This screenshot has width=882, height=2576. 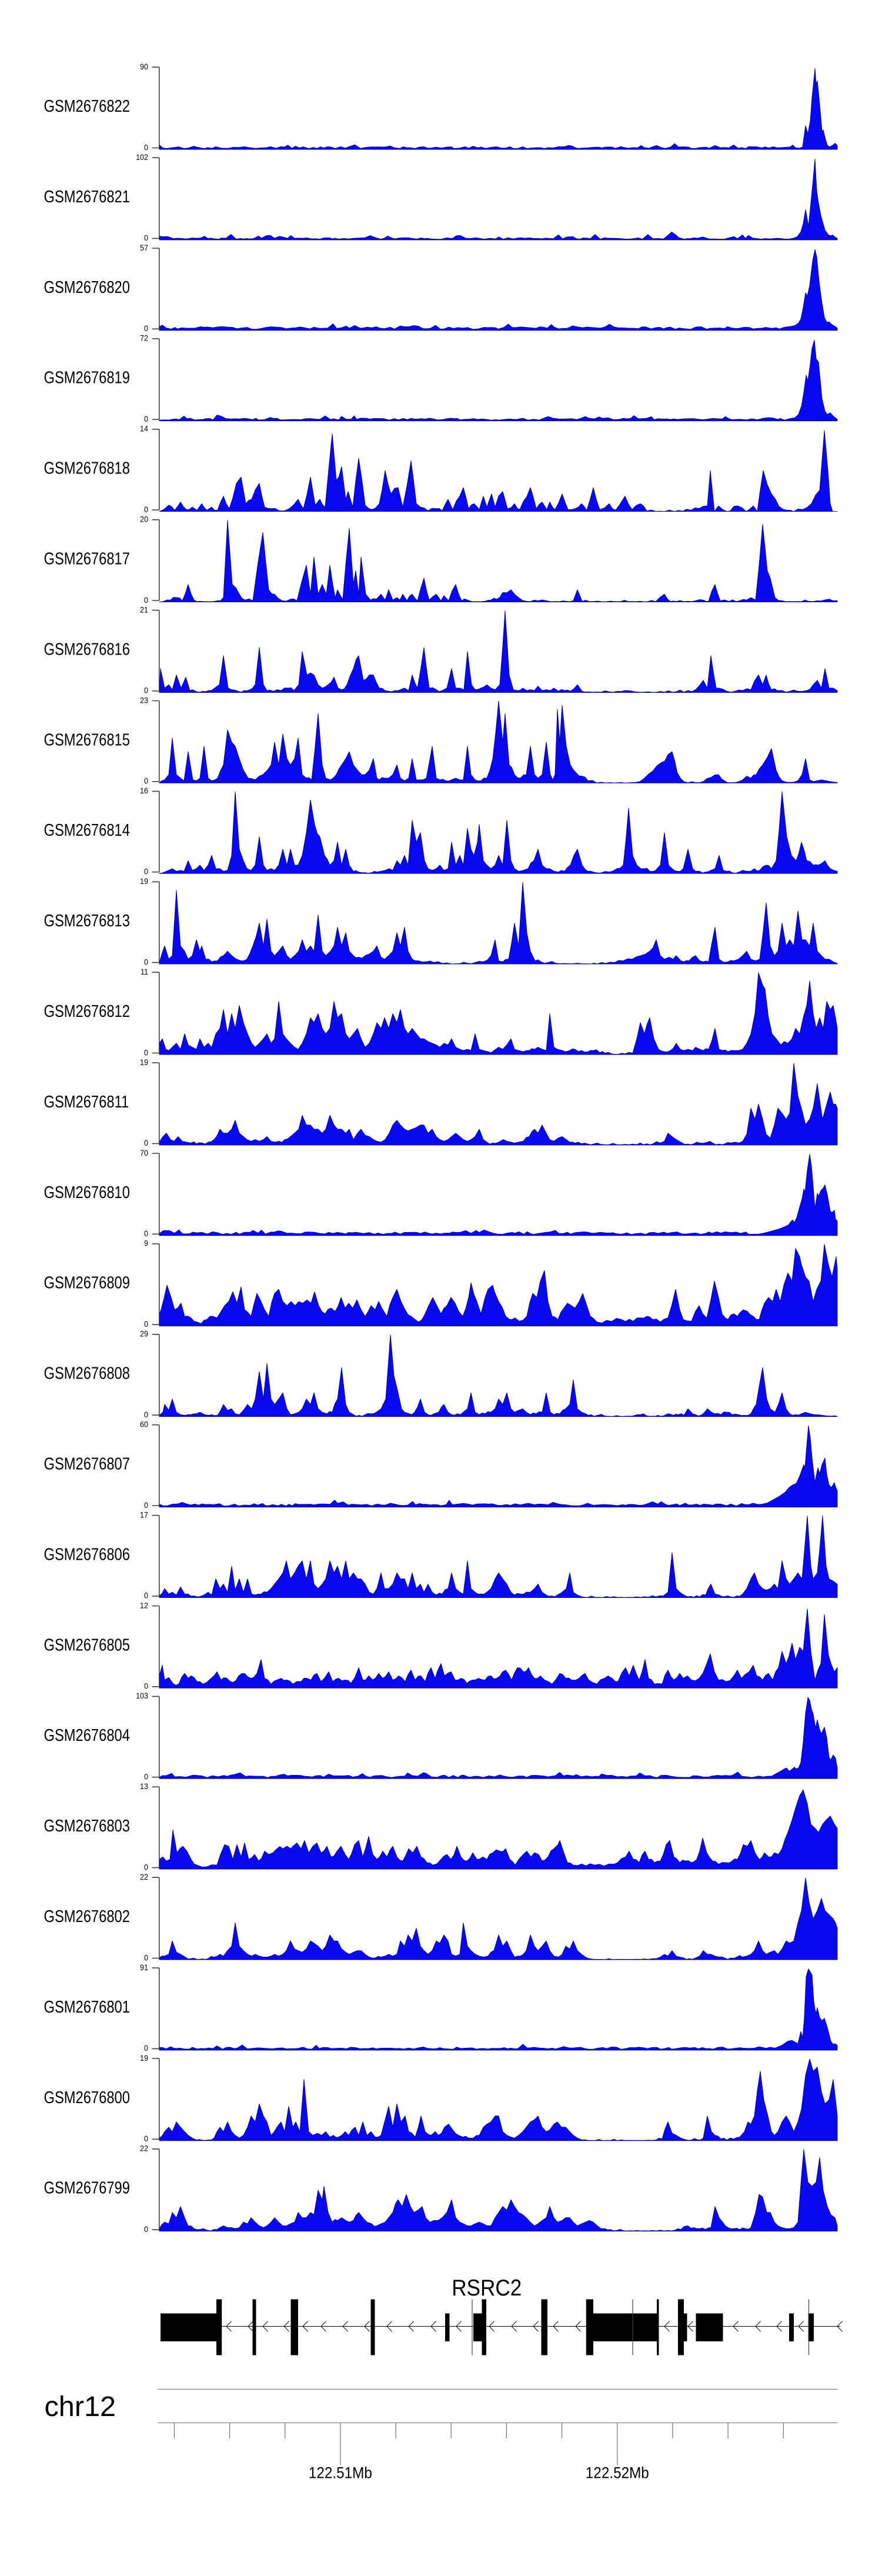 What do you see at coordinates (87, 739) in the screenshot?
I see `svg-text: GSM2676815` at bounding box center [87, 739].